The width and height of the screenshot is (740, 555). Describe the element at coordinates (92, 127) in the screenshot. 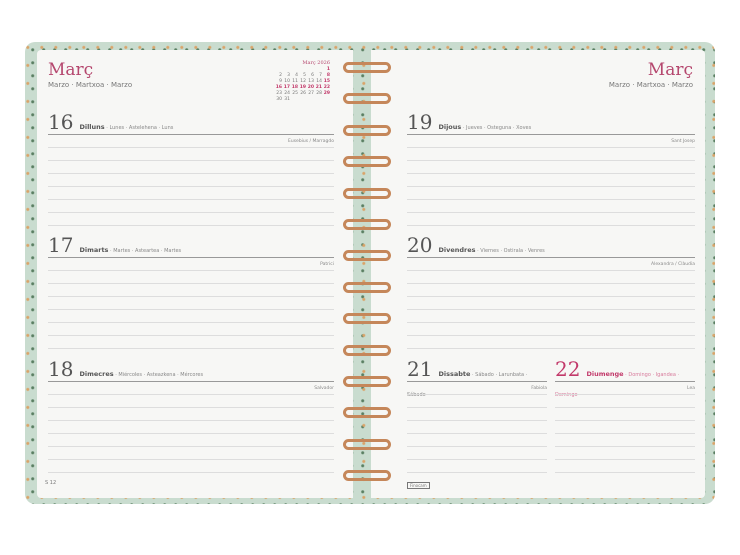

I see `day-name: Dilluns` at that location.